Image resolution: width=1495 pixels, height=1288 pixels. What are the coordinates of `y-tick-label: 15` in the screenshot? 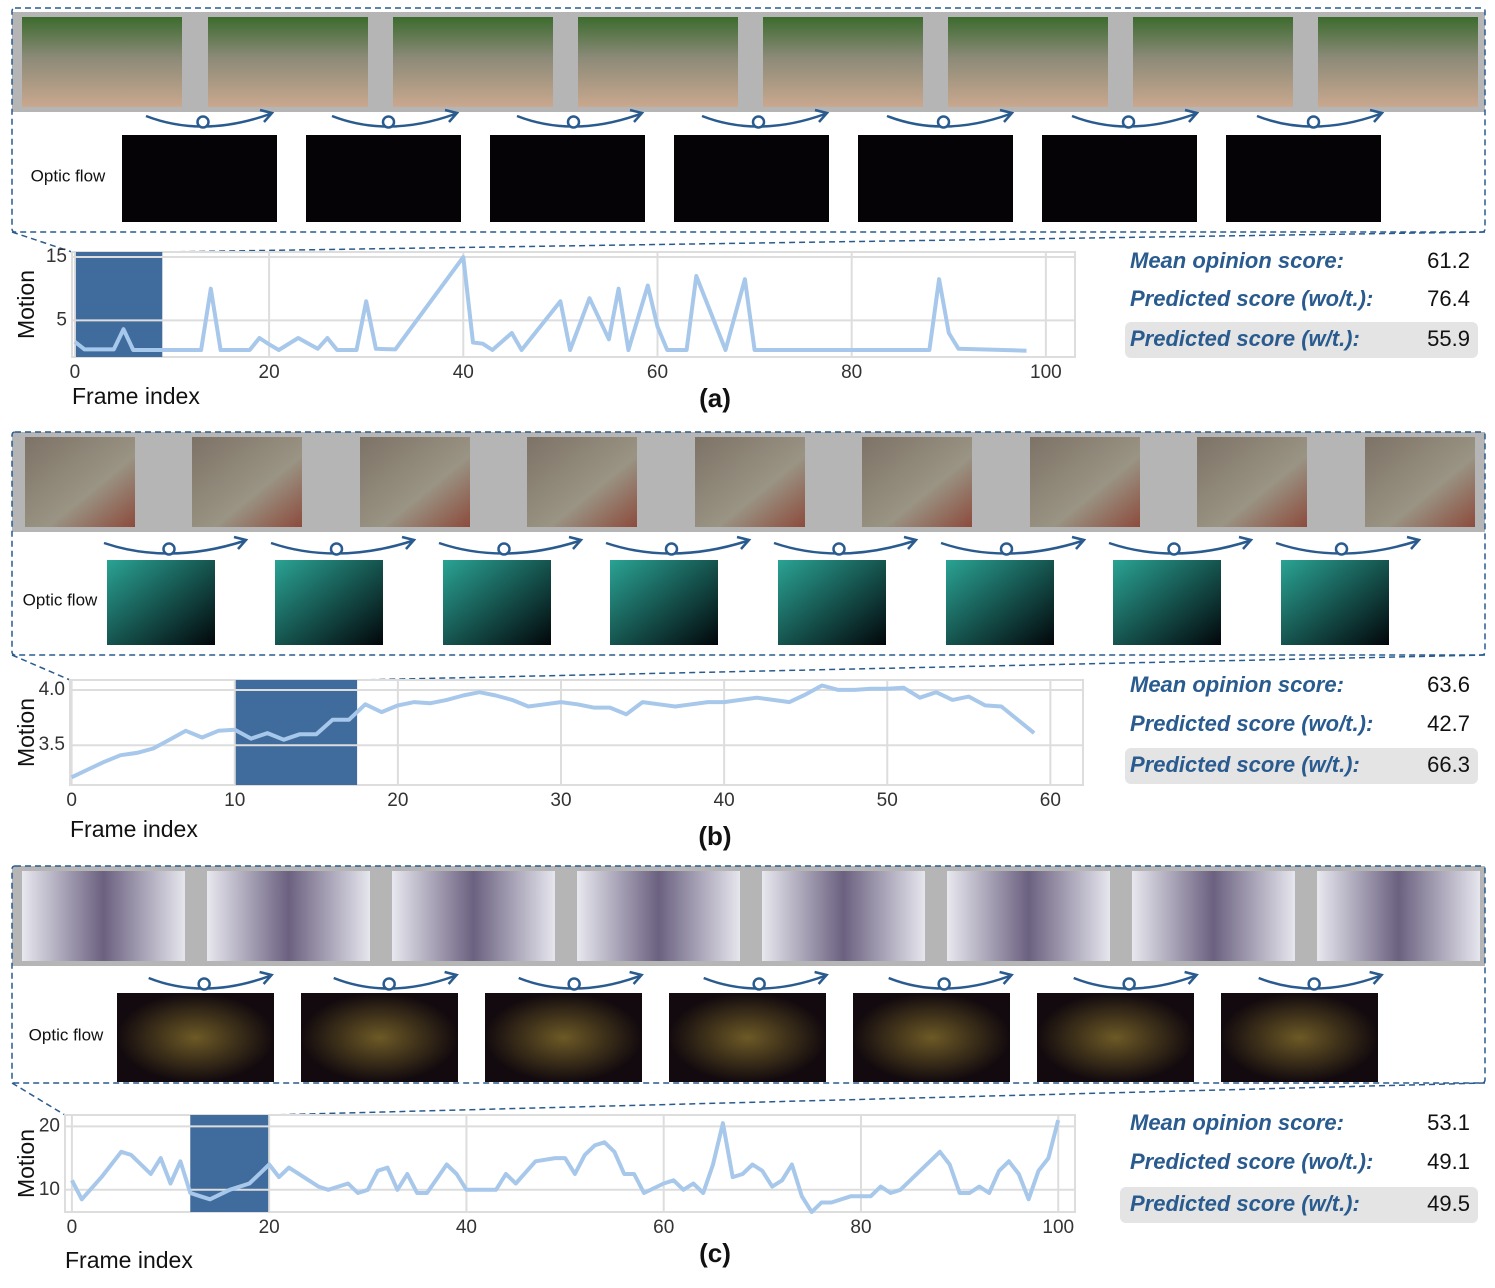 It's located at (56, 256).